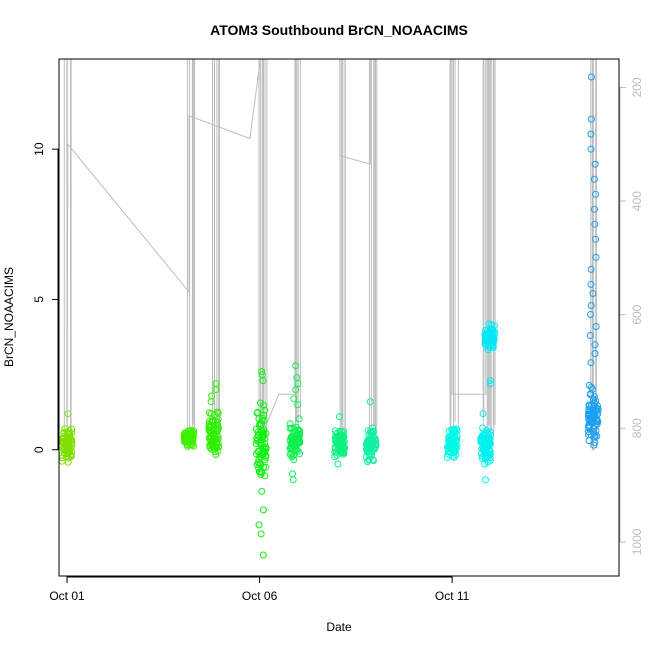 This screenshot has height=650, width=650. What do you see at coordinates (9, 317) in the screenshot?
I see `y-axis-label: BrCN_NOAACIMS` at bounding box center [9, 317].